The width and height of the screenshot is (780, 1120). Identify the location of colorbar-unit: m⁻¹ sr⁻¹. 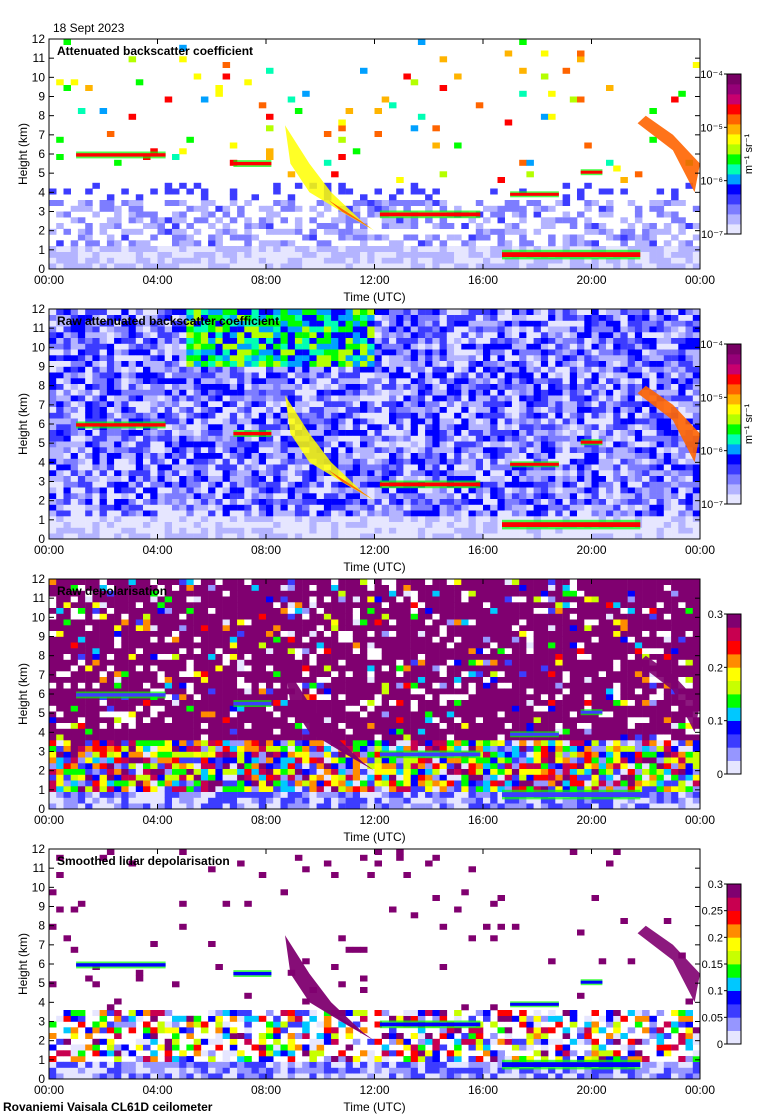
(749, 154).